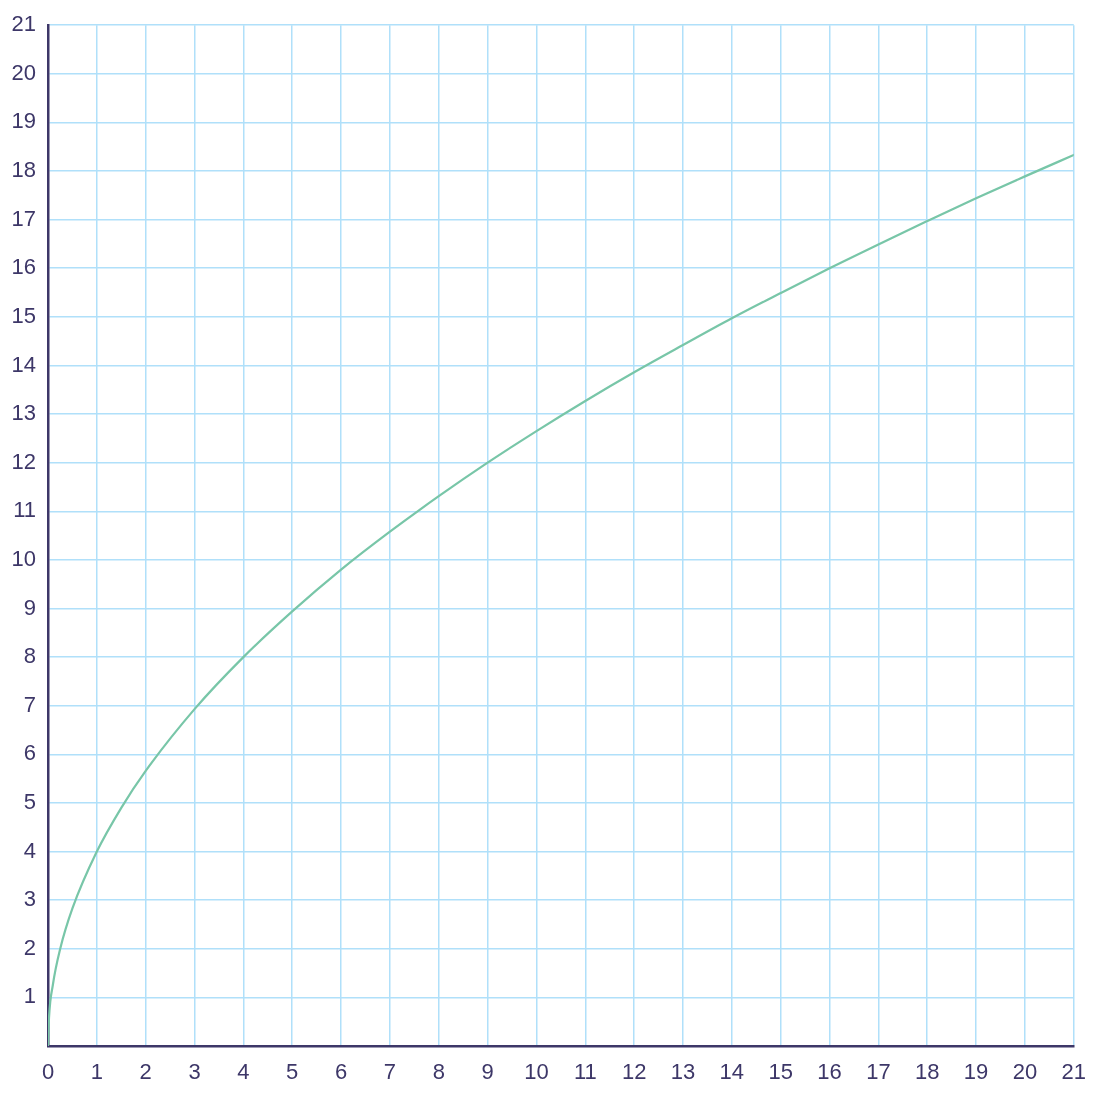 This screenshot has height=1105, width=1100. Describe the element at coordinates (487, 1072) in the screenshot. I see `x-tick-label: 9` at that location.